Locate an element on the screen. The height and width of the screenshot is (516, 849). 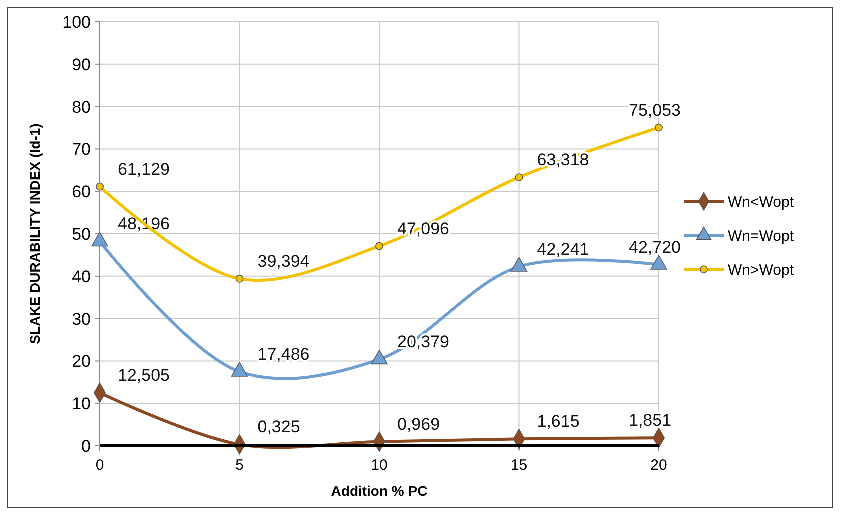
x-tick-label: 5 is located at coordinates (240, 465).